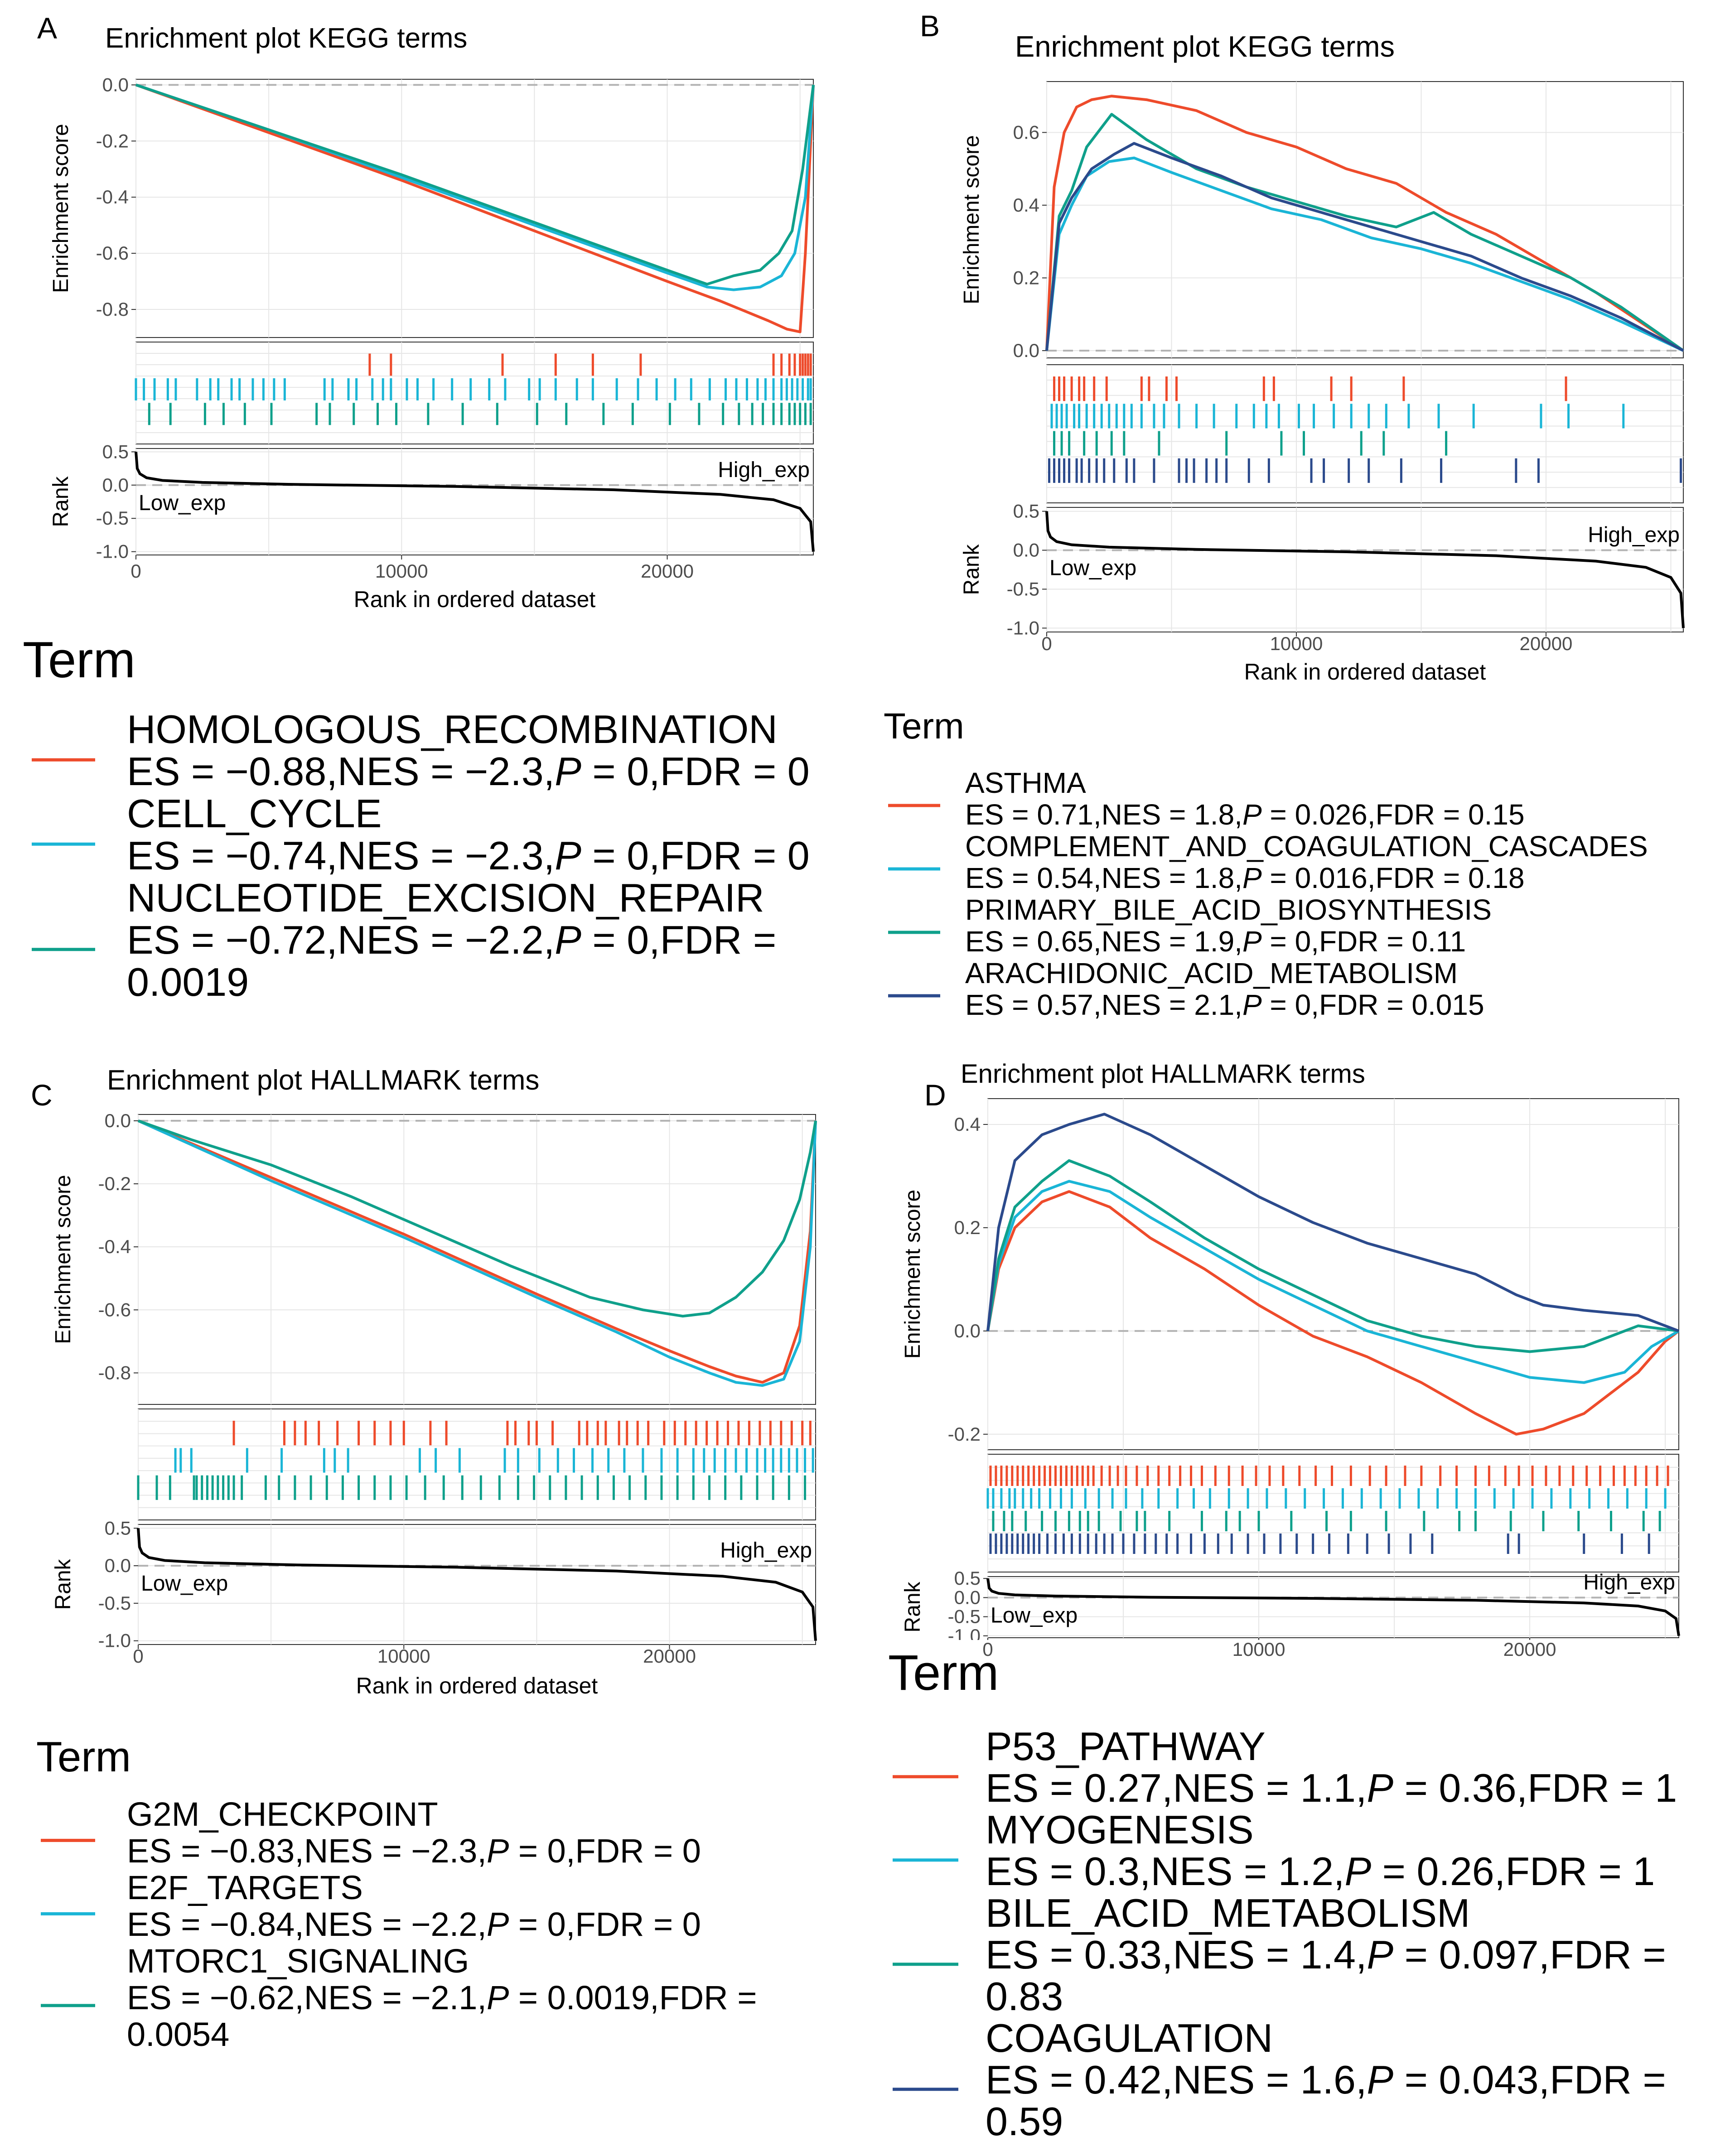  I want to click on y-tick-label: 0.6, so click(1026, 132).